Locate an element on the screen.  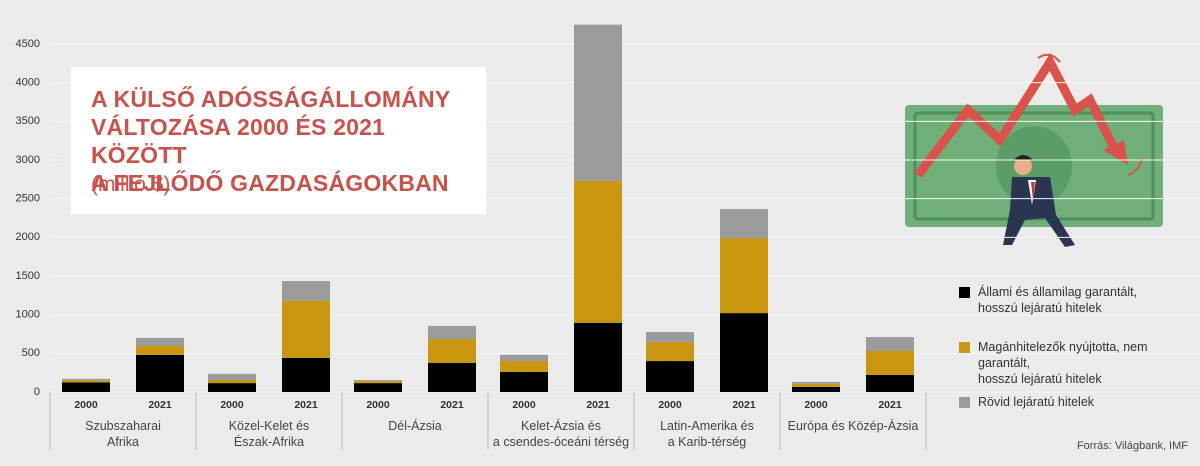
y-tick-label: 0 is located at coordinates (37, 392).